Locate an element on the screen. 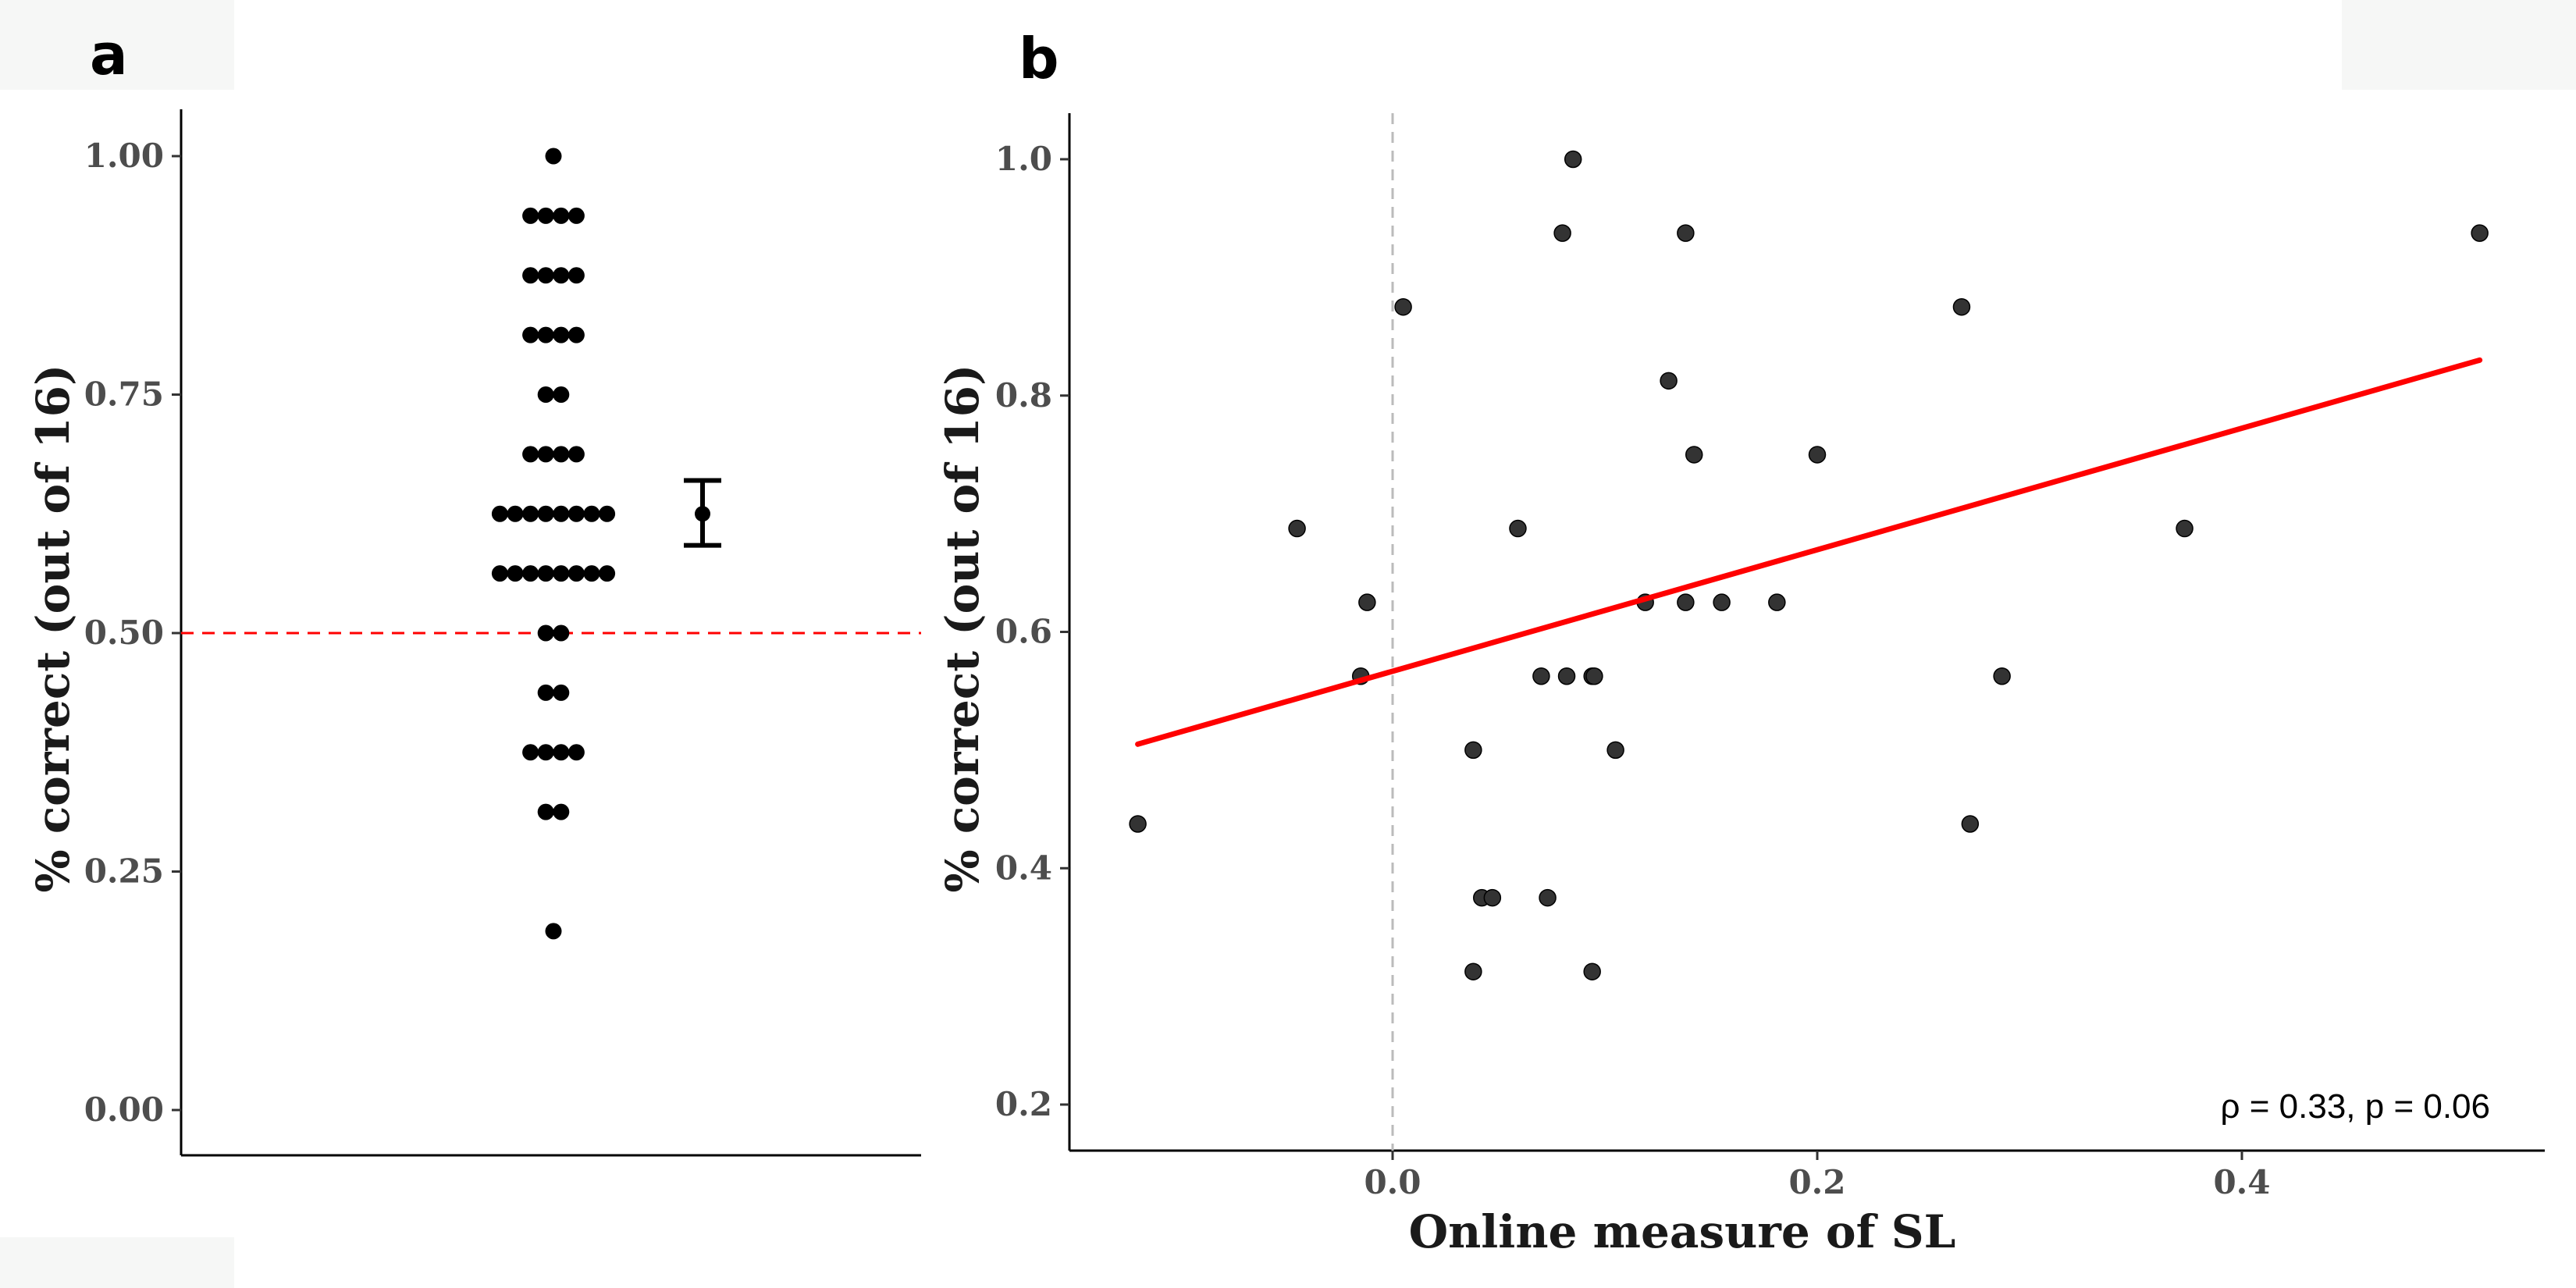 This screenshot has width=2576, height=1288. panel-b-y-tick-label: 0.8 is located at coordinates (1023, 395).